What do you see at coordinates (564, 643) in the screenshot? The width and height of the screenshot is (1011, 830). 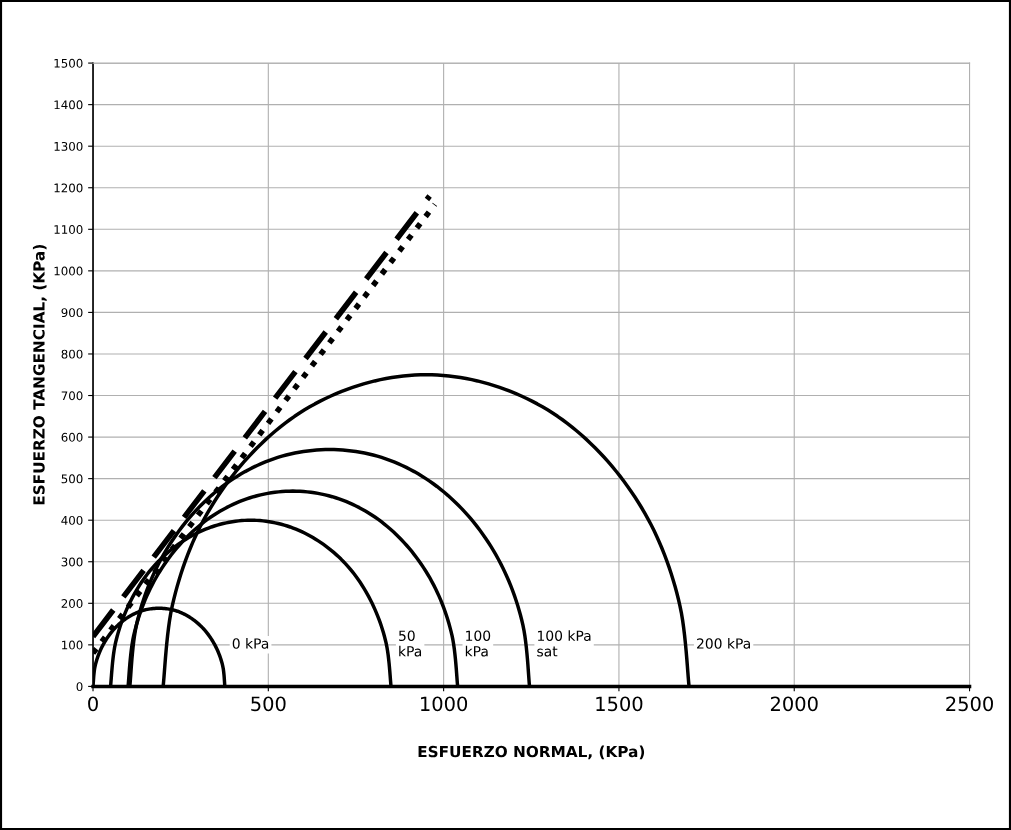 I see `series-label: 100 kPa sat` at bounding box center [564, 643].